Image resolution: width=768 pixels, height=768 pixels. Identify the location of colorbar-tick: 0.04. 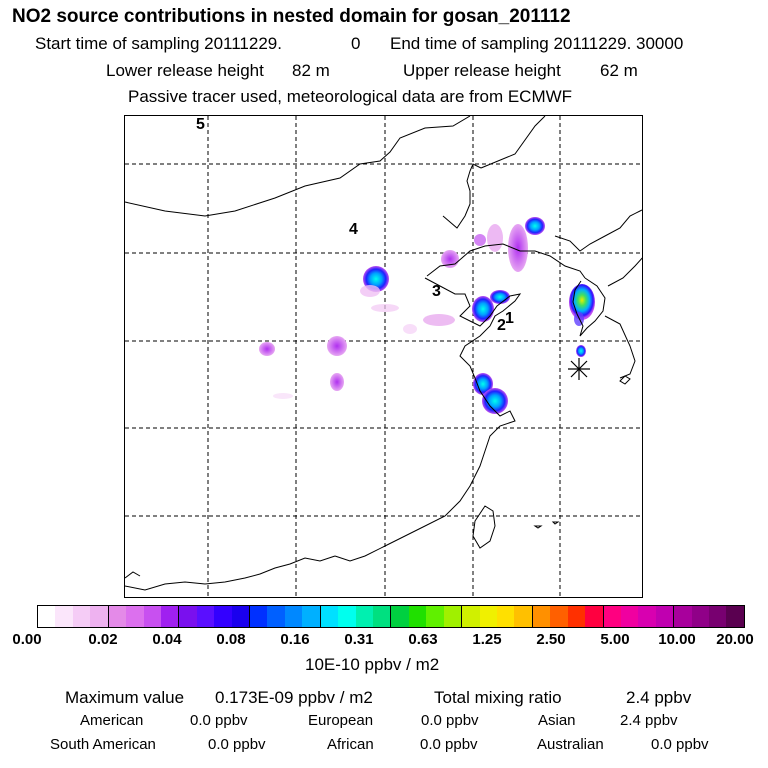
(167, 639).